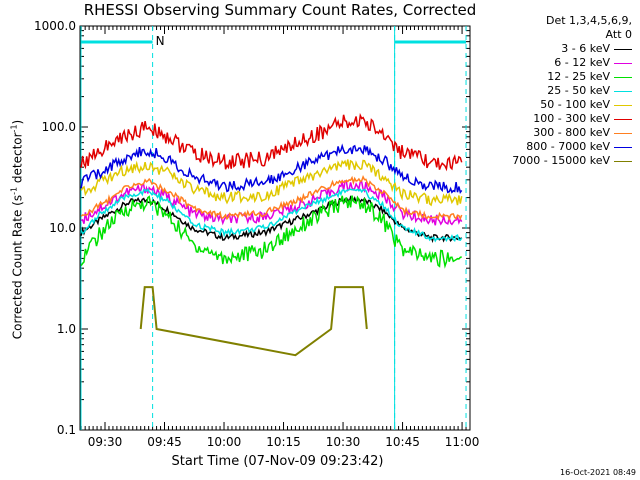 This screenshot has width=640, height=480. I want to click on legend-label: 800 - 7000 keV, so click(568, 146).